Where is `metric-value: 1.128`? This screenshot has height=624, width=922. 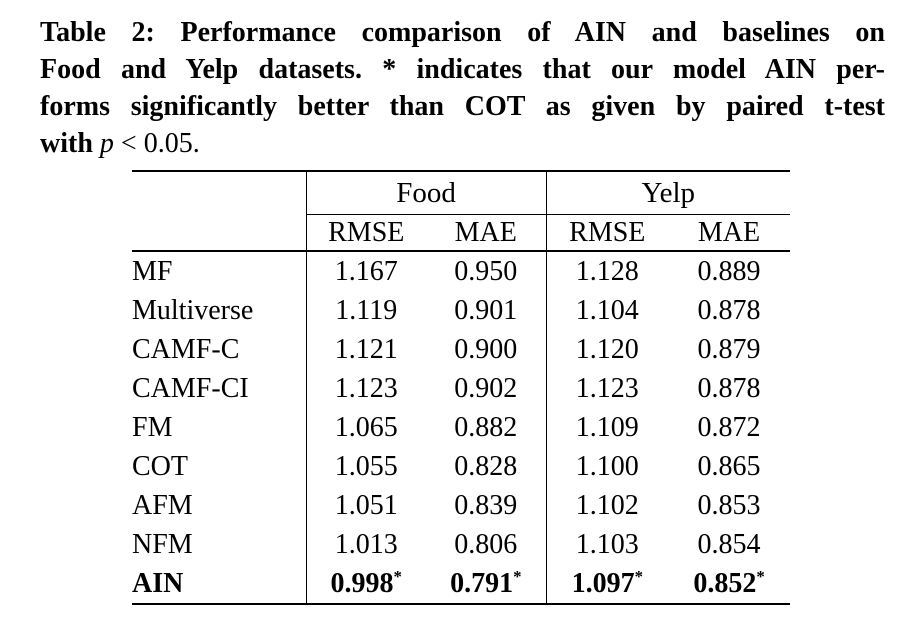
metric-value: 1.128 is located at coordinates (607, 271).